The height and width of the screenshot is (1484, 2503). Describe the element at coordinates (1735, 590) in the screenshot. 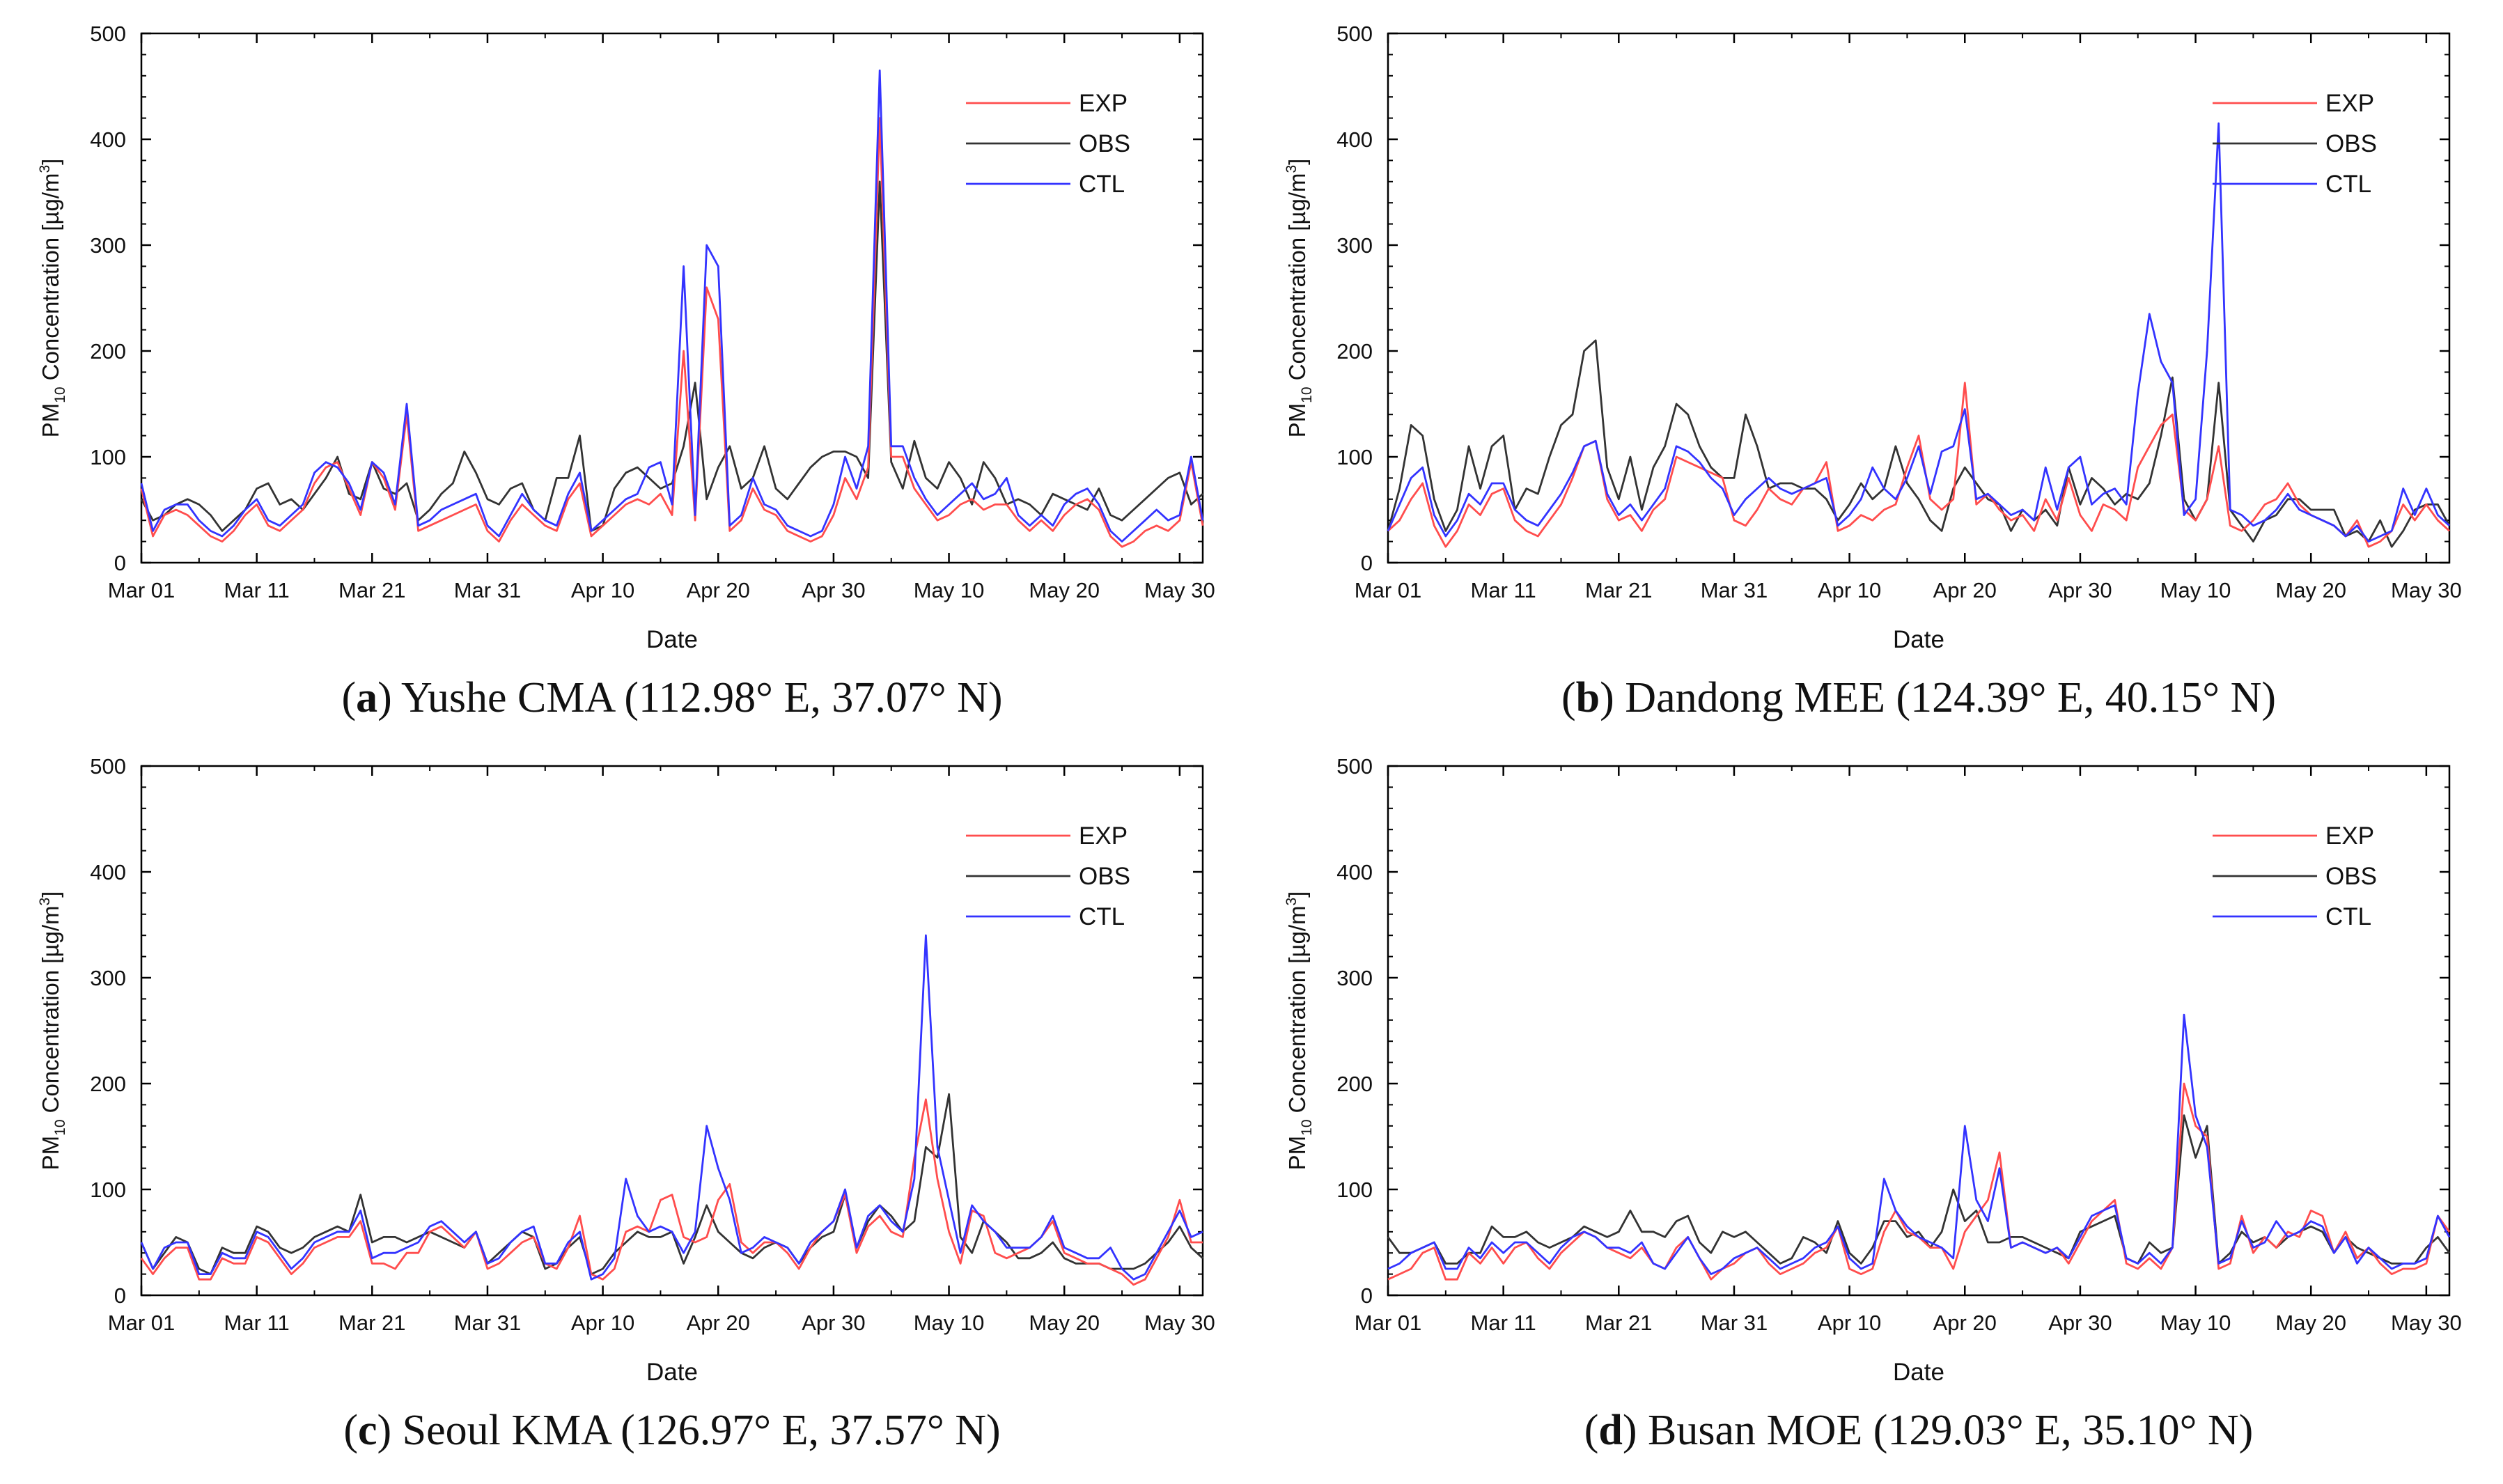

I see `x-tick-label: Mar 31` at that location.